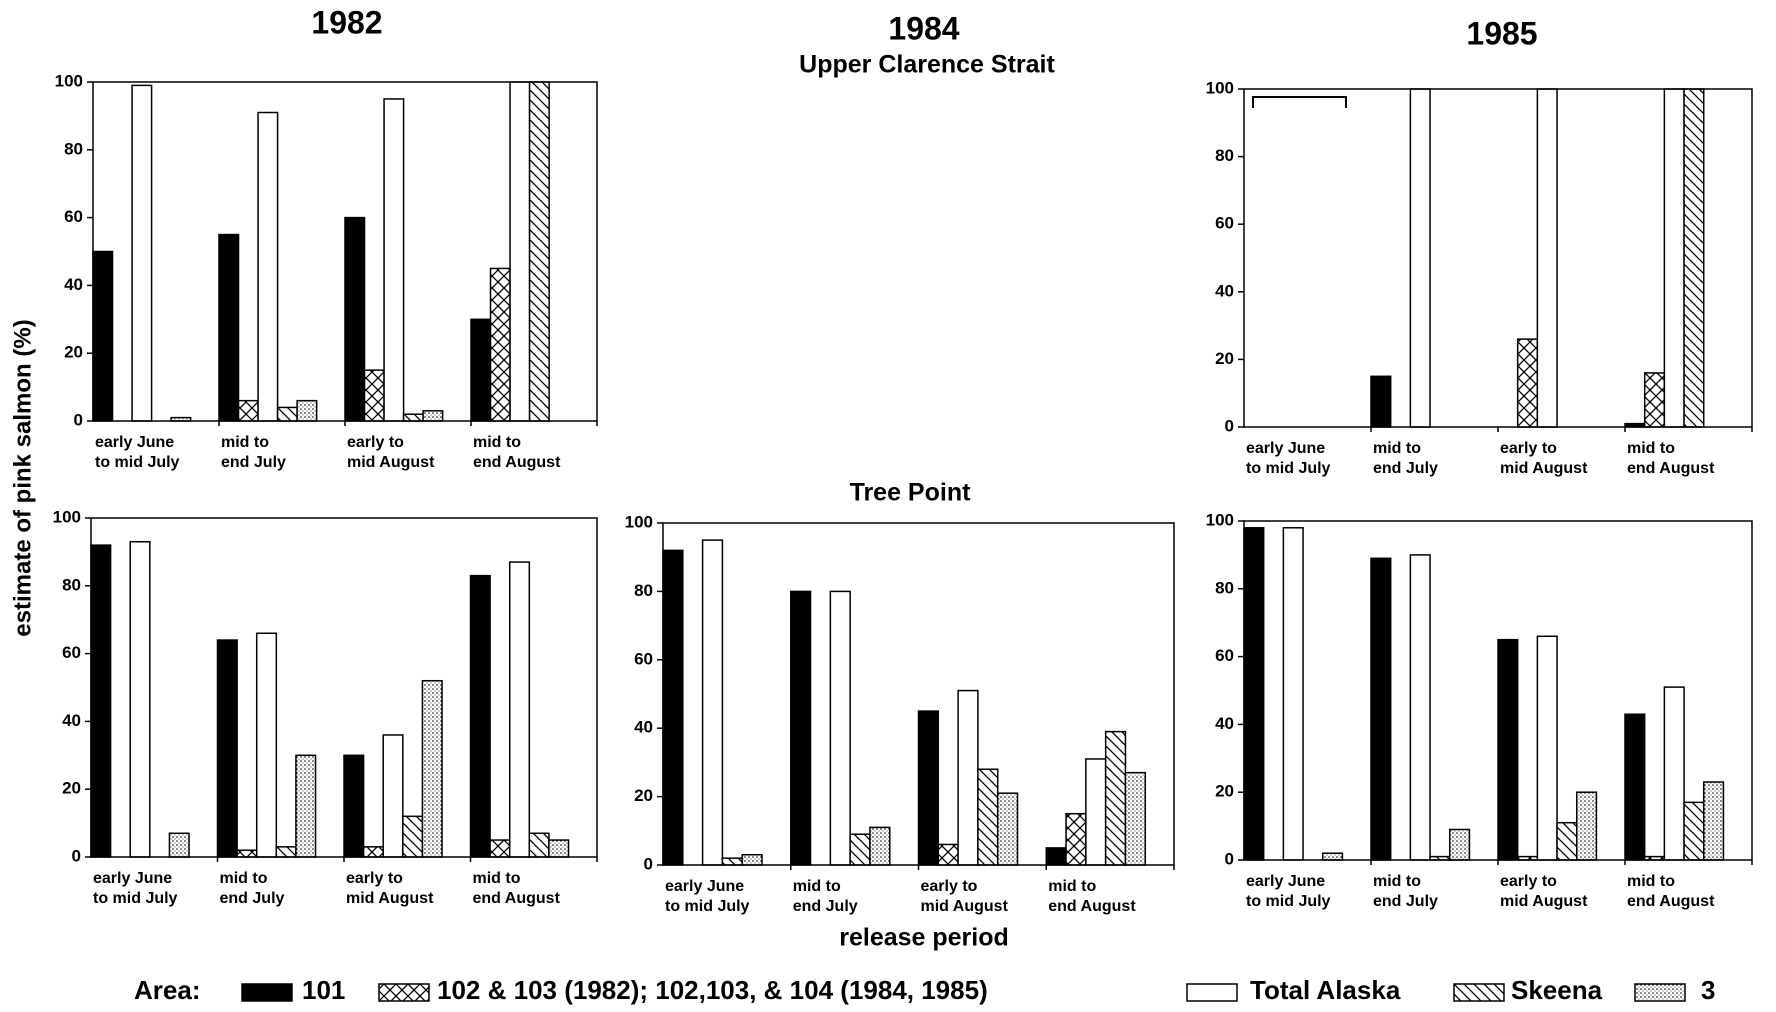 This screenshot has width=1776, height=1012. Describe the element at coordinates (1501, 33) in the screenshot. I see `year-title: 1985` at that location.